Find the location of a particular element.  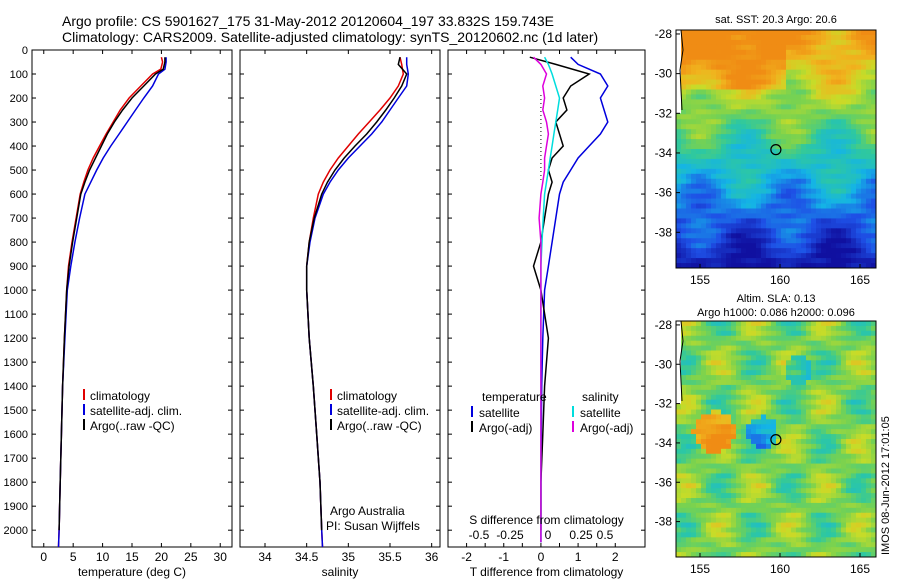

annotation-argo-australia: Argo Australia is located at coordinates (367, 511).